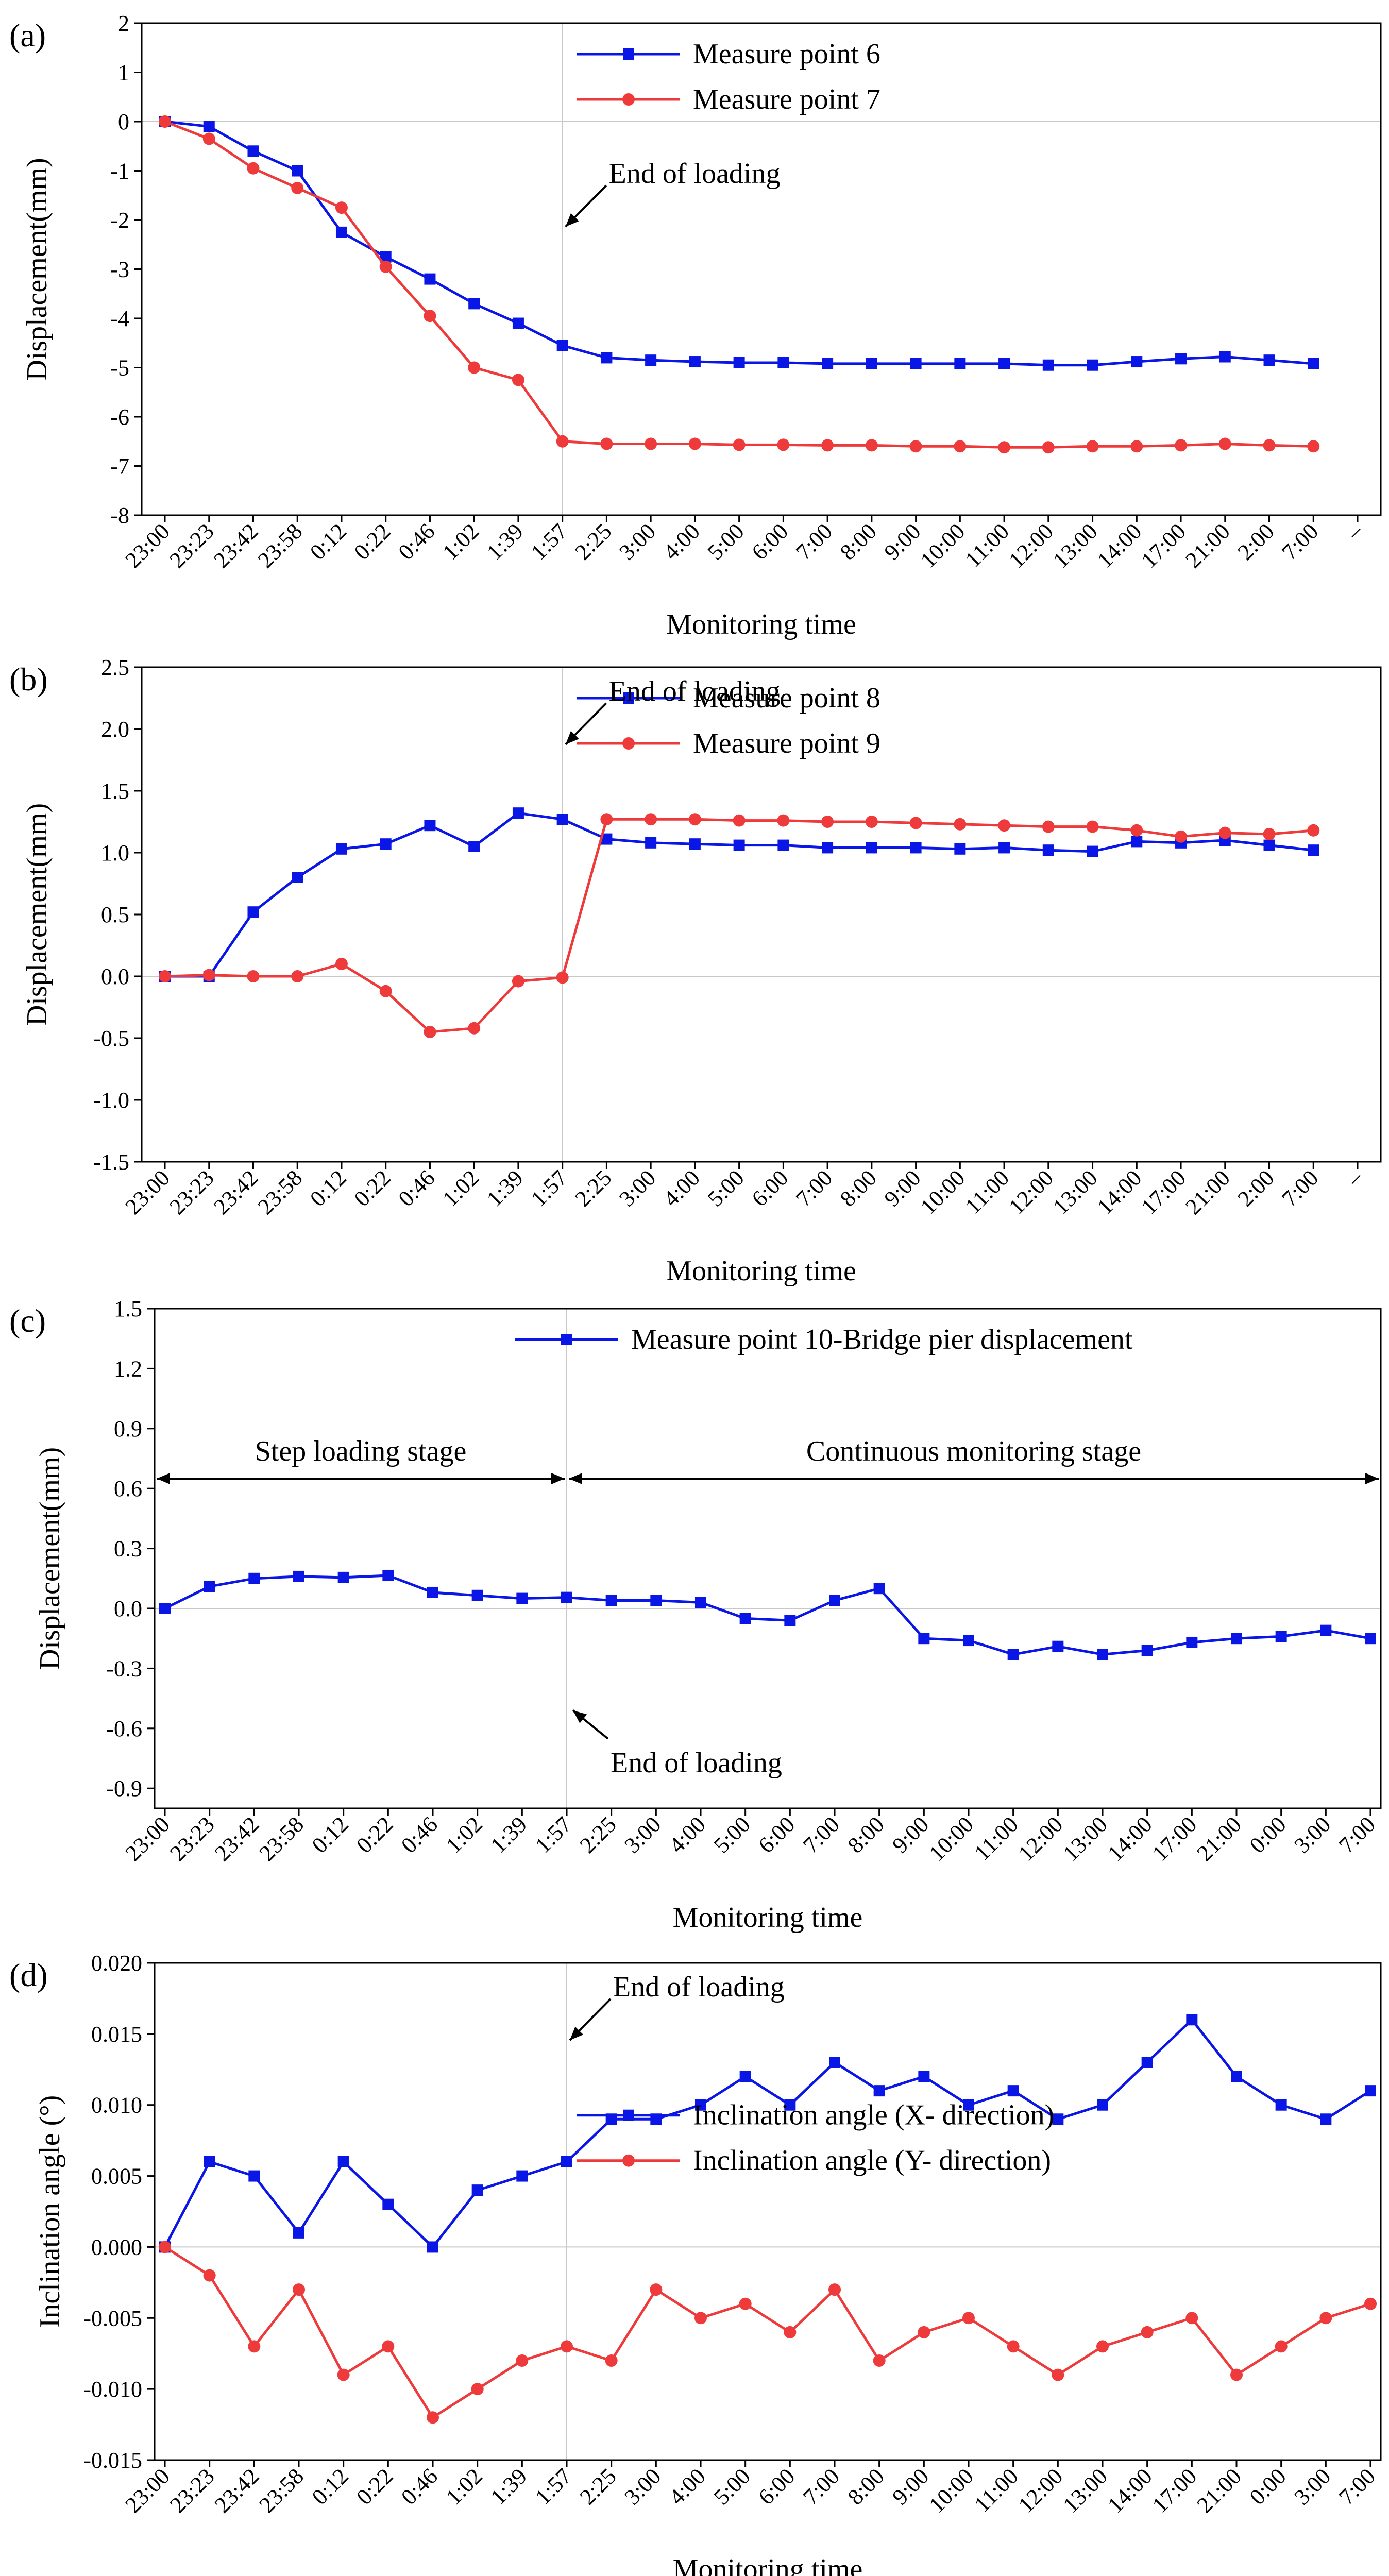 This screenshot has width=1389, height=2576. Describe the element at coordinates (27, 35) in the screenshot. I see `panel-label: (a)` at that location.